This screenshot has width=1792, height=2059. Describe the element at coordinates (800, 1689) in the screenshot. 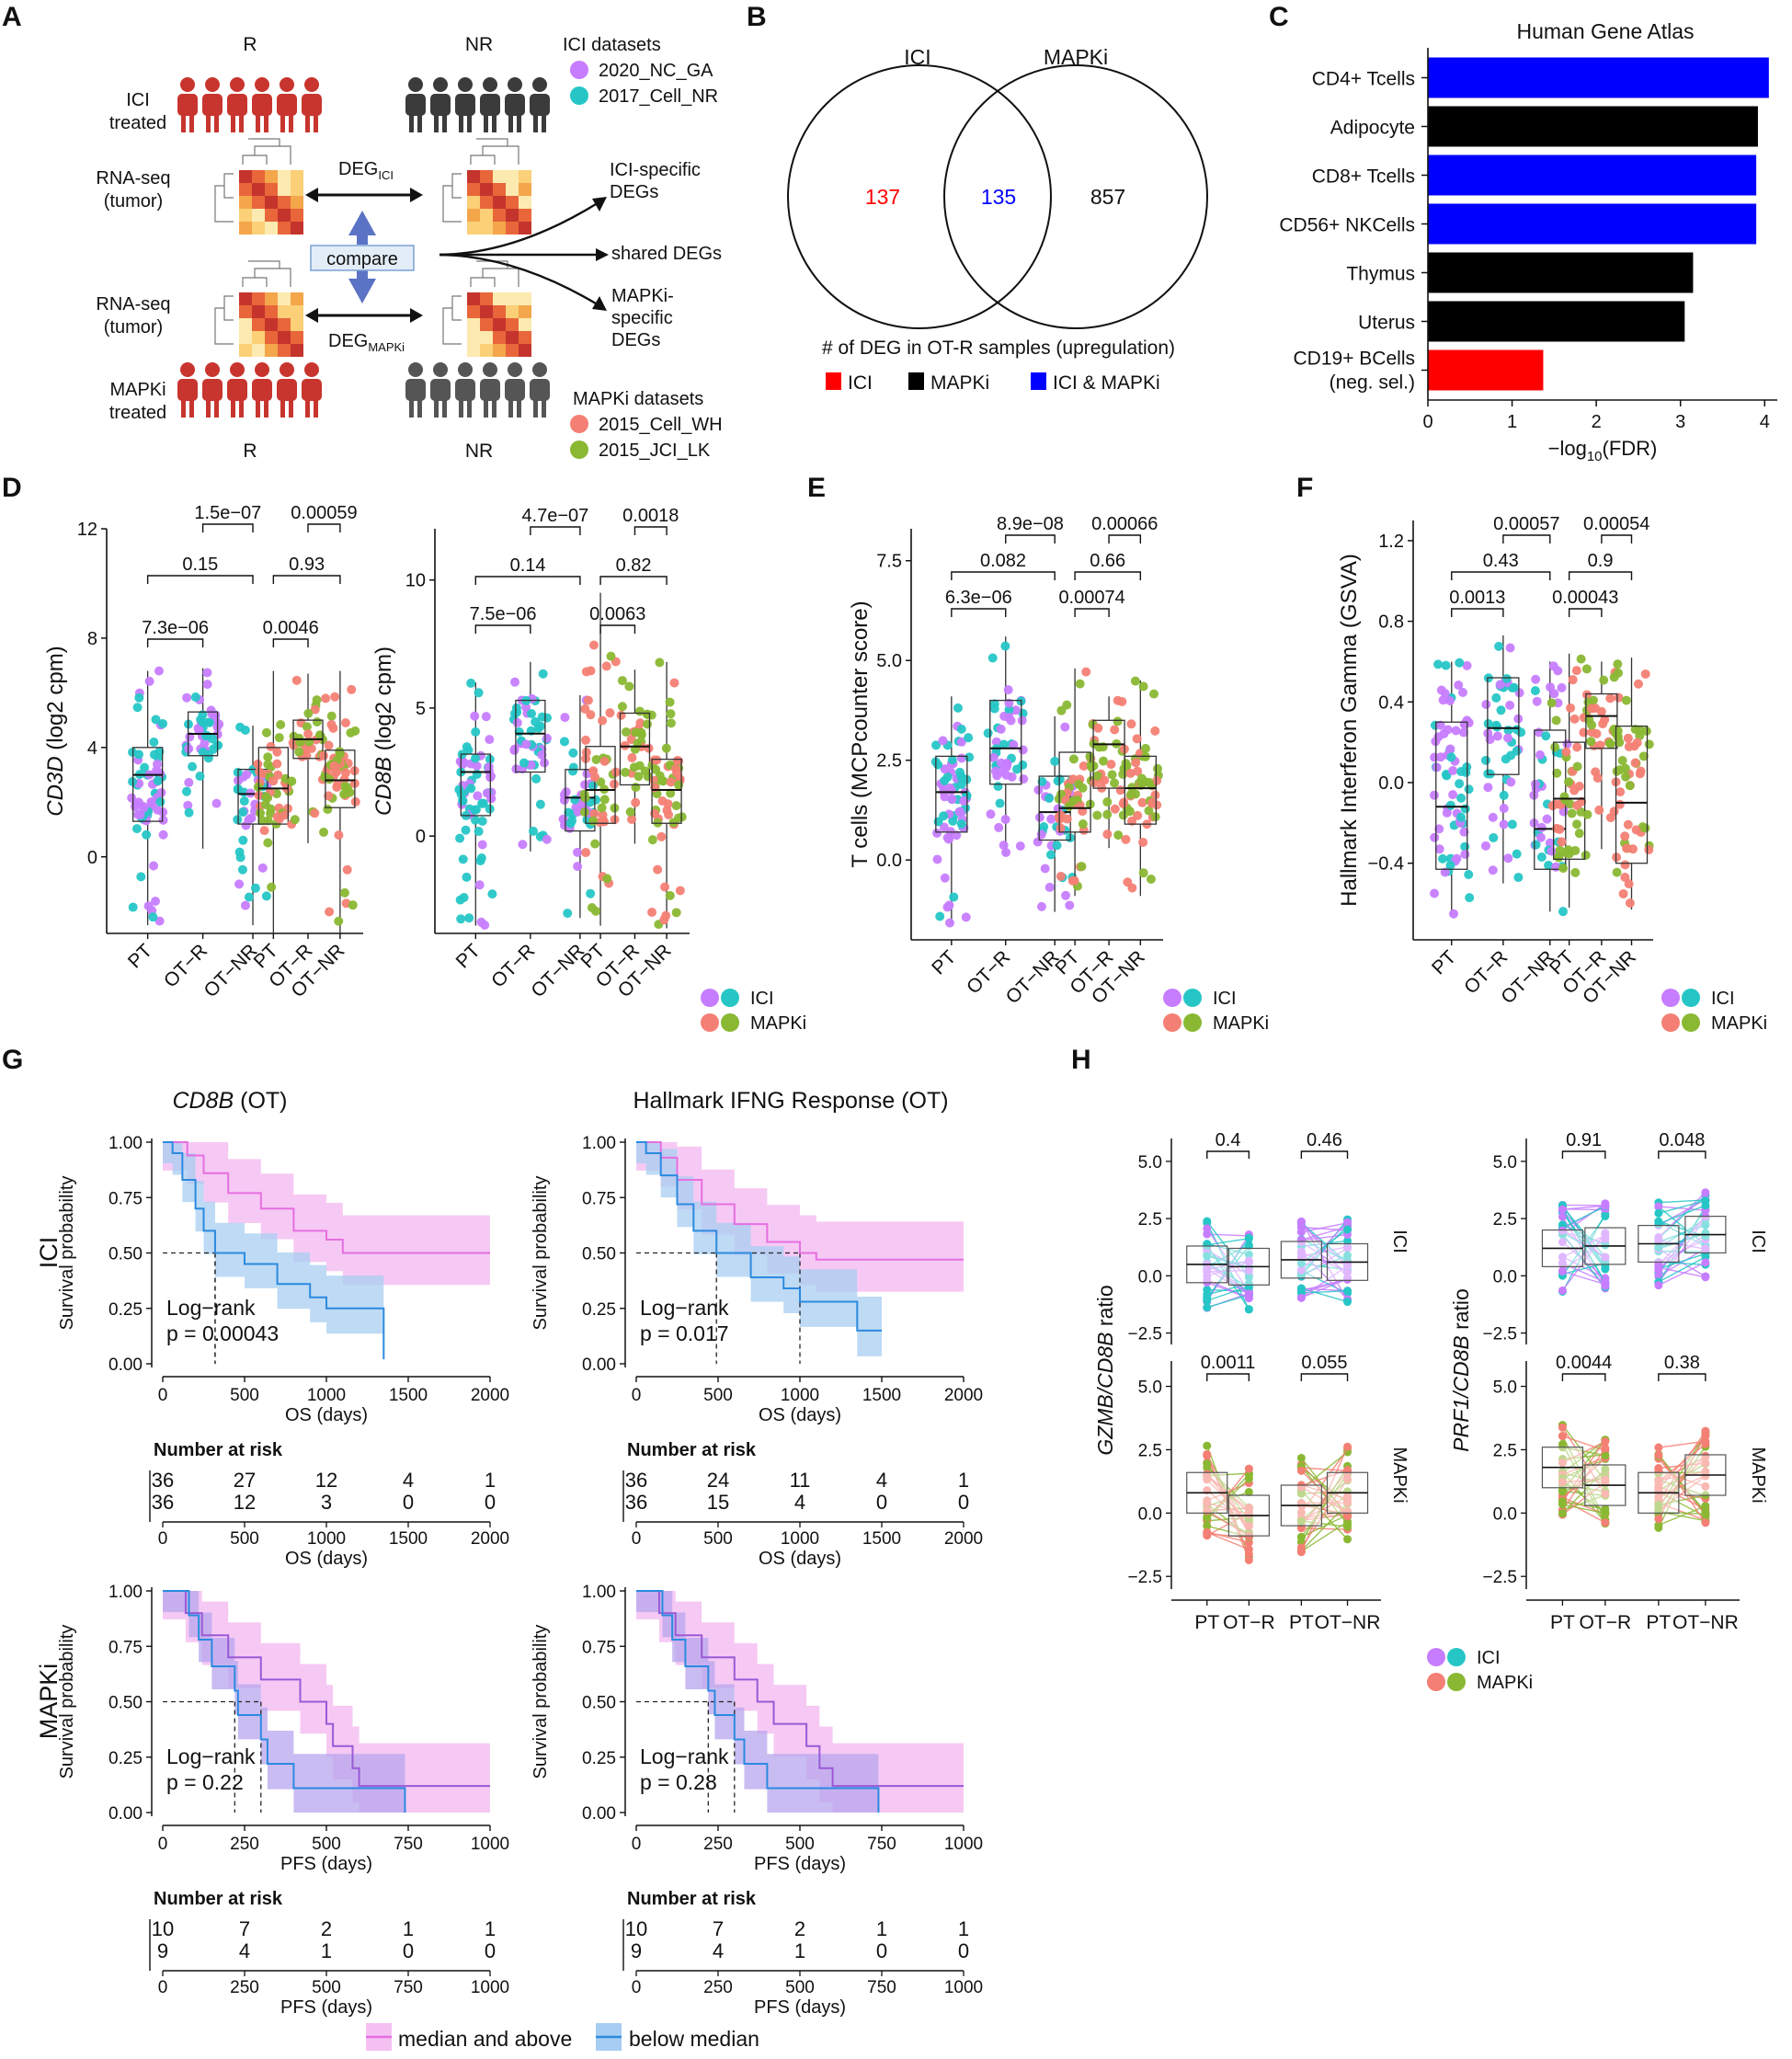

I see `km-curve-above` at that location.